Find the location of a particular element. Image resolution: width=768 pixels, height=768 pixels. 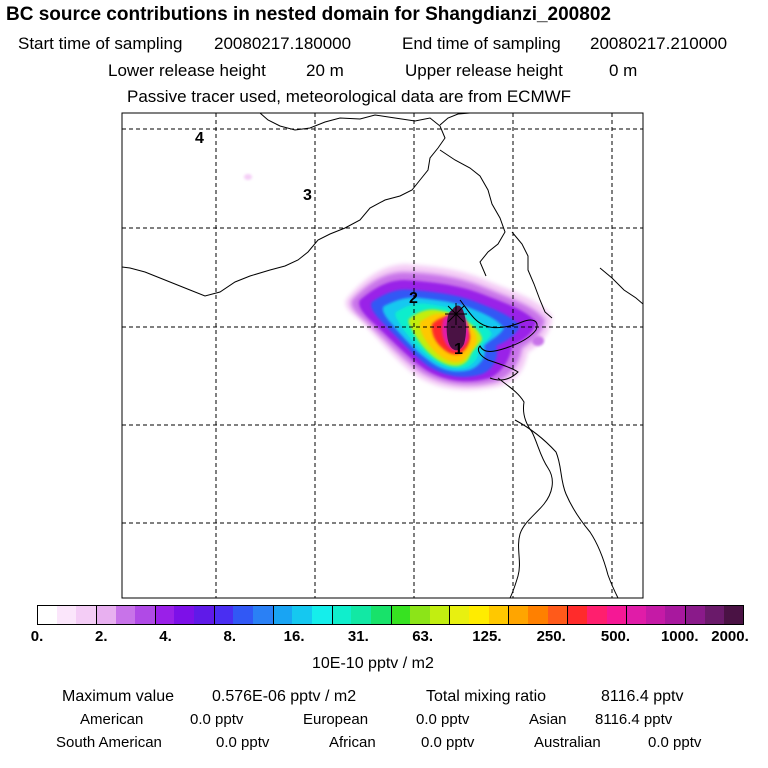

colorbar-tick-label: 2000. is located at coordinates (730, 636).